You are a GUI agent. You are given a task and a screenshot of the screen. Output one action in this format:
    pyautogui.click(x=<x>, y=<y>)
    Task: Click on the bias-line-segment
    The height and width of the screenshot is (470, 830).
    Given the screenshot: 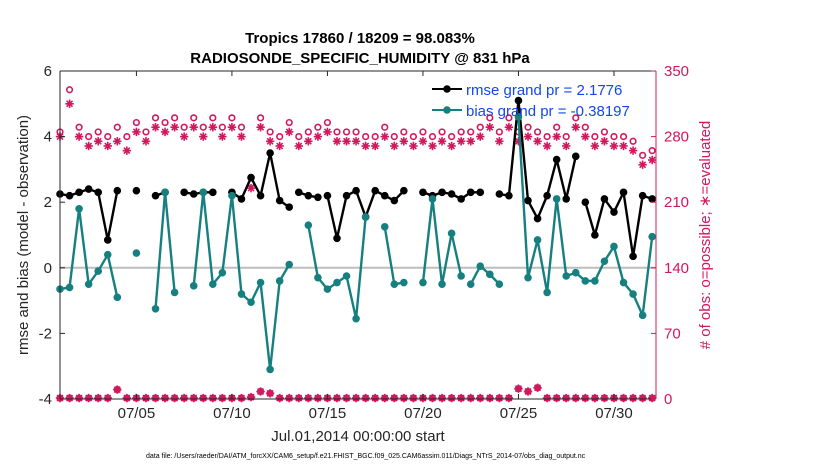 What is the action you would take?
    pyautogui.click(x=485, y=275)
    